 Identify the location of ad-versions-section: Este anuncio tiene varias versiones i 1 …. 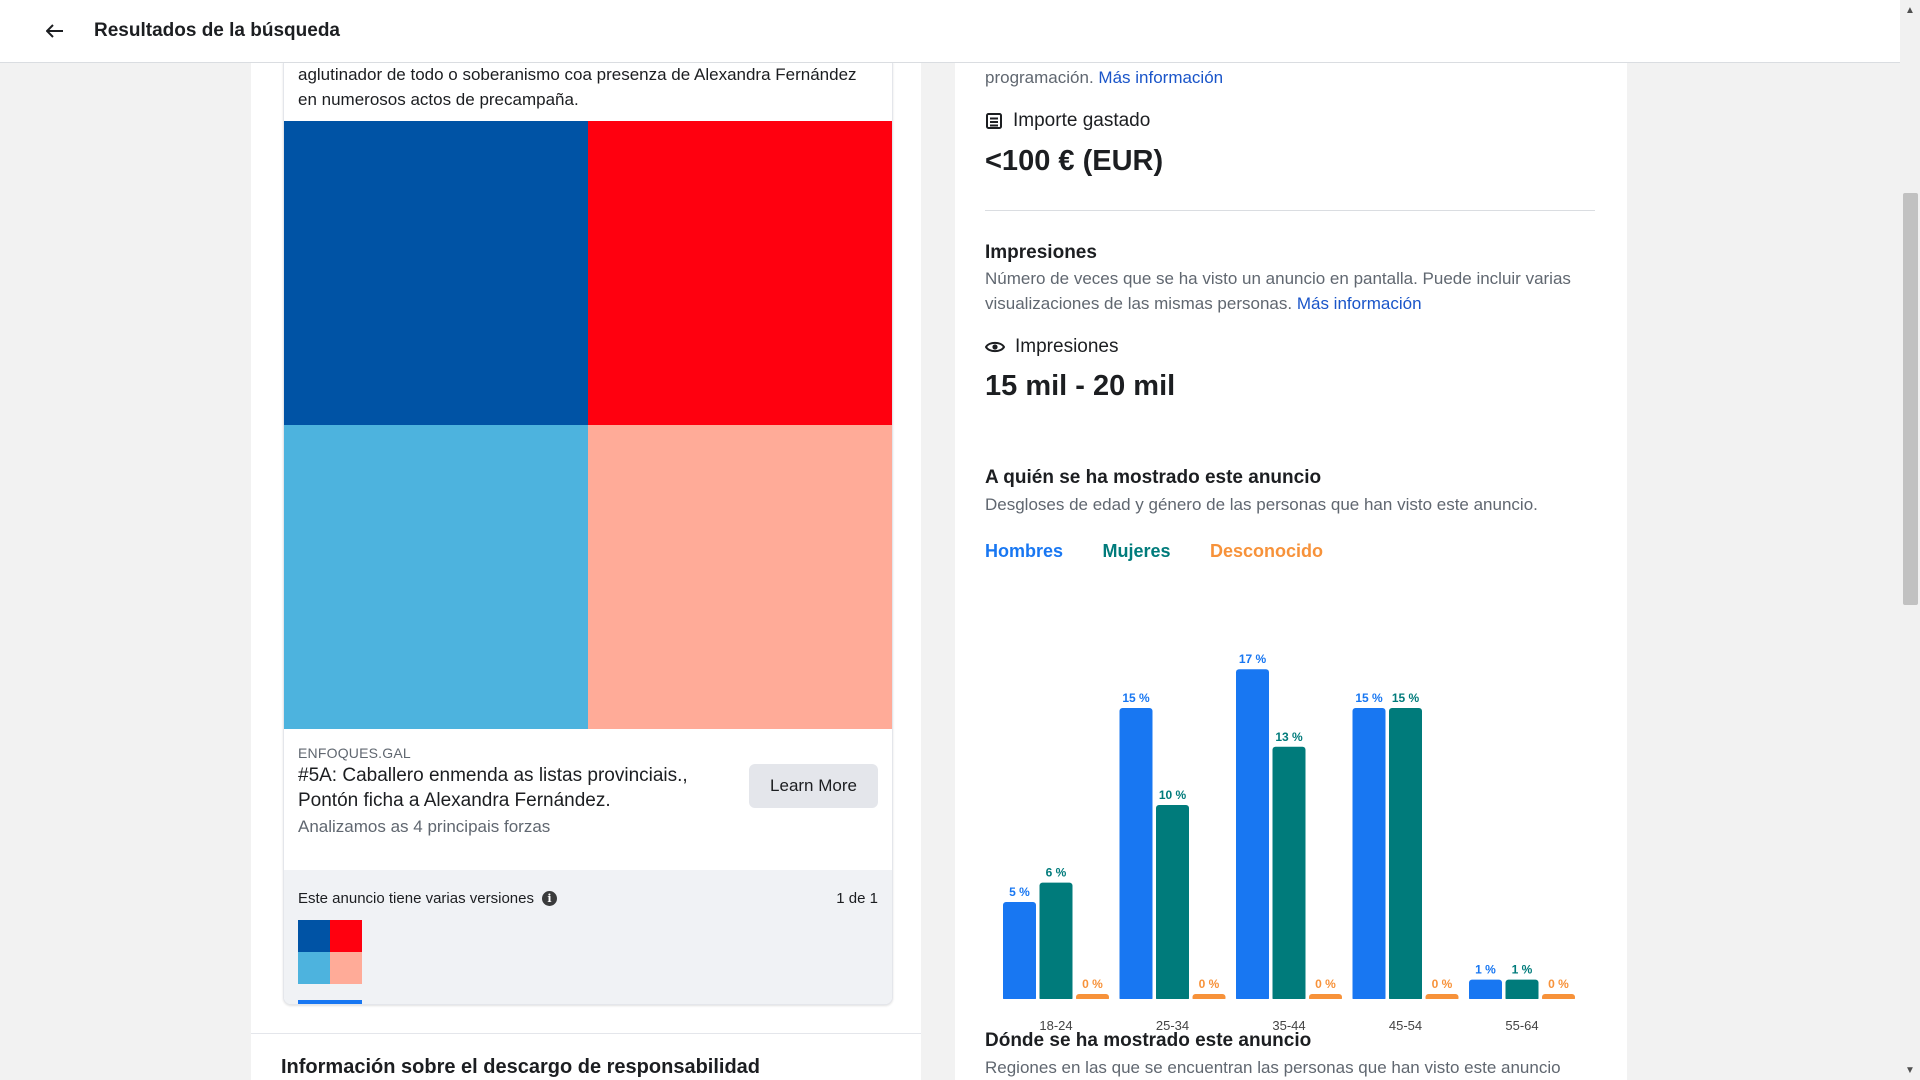
(588, 937).